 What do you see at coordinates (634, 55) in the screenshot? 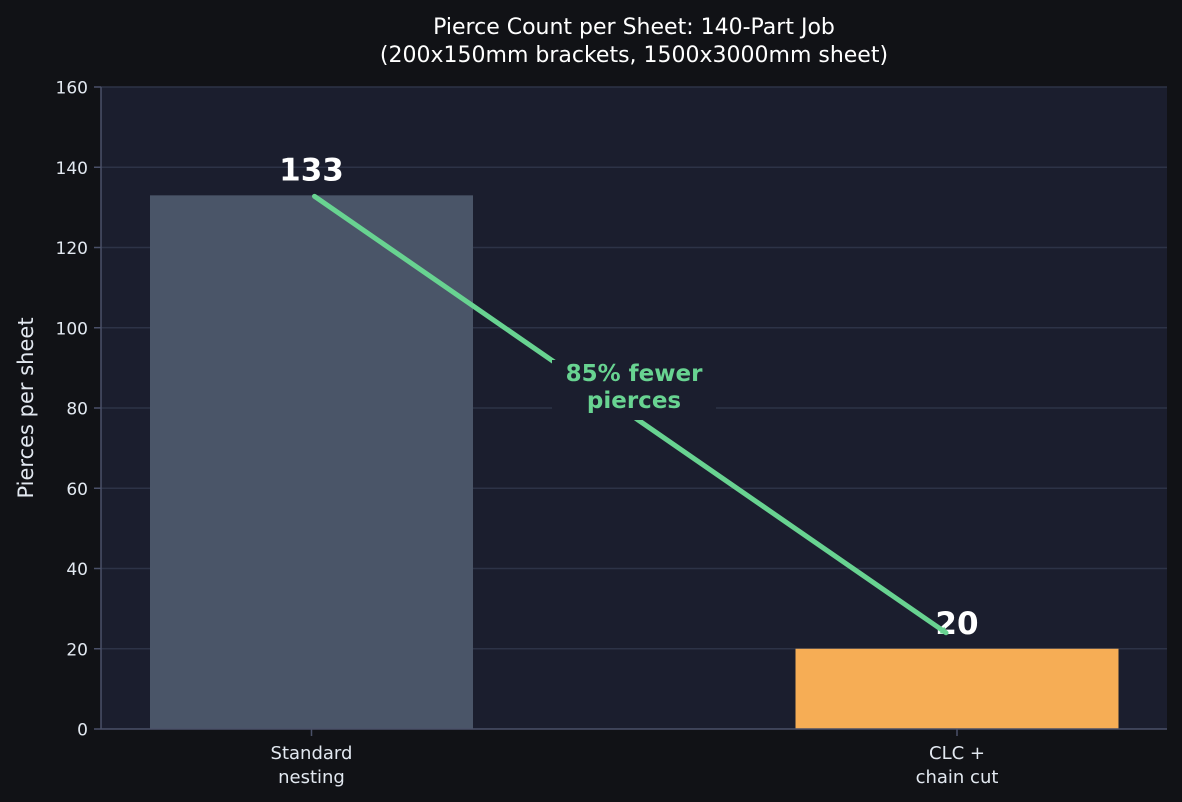
I see `chart-subtitle: (200x150mm brackets, 1500x3000mm sheet)` at bounding box center [634, 55].